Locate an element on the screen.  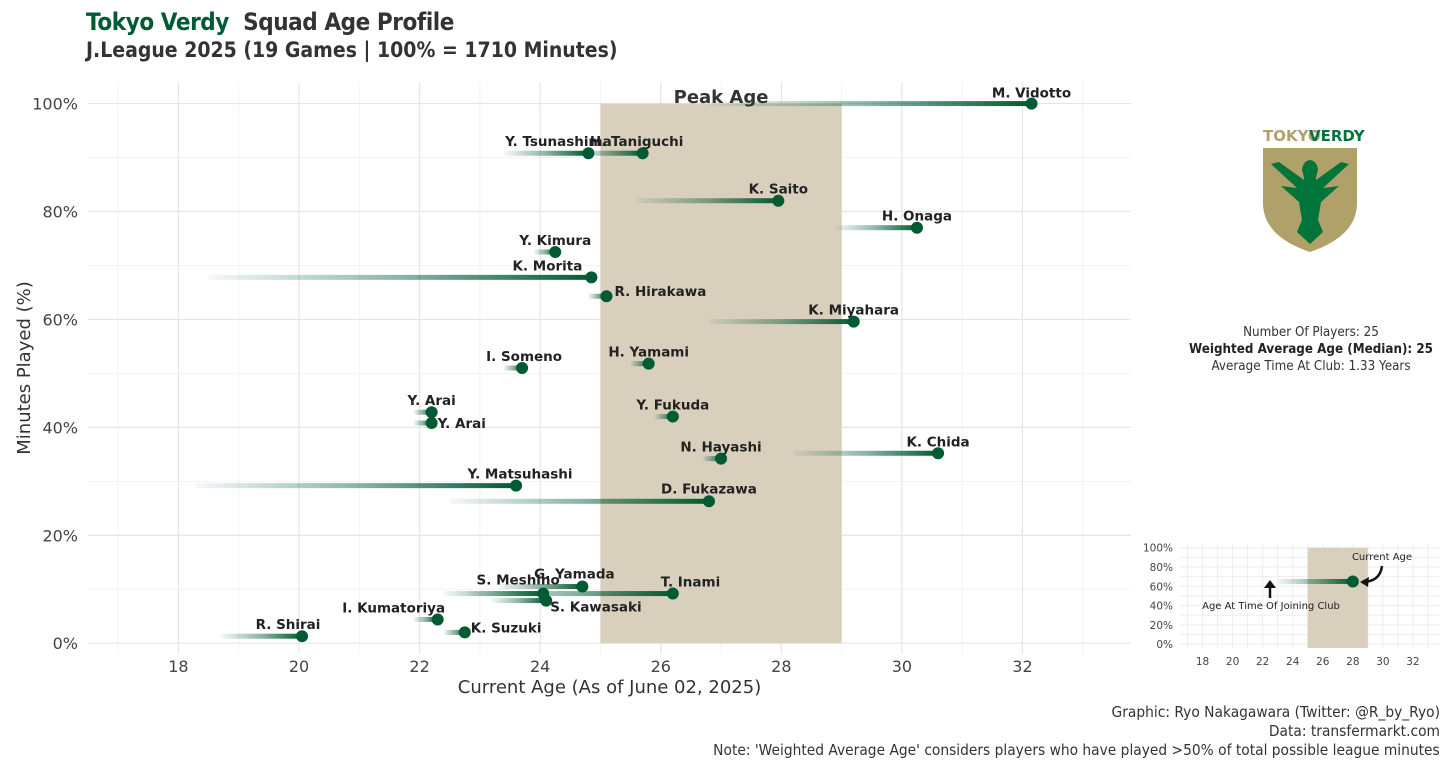
y-tick-label: 20% is located at coordinates (60, 535).